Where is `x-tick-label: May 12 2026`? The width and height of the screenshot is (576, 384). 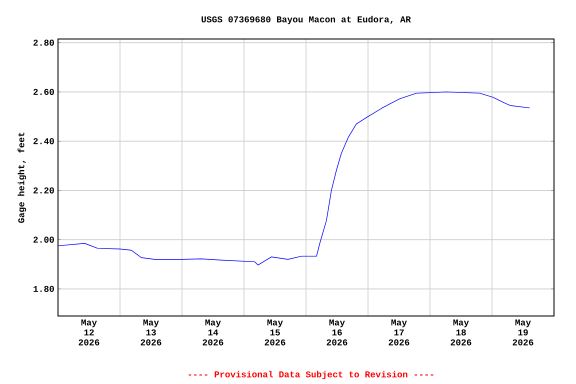 x-tick-label: May 12 2026 is located at coordinates (89, 333).